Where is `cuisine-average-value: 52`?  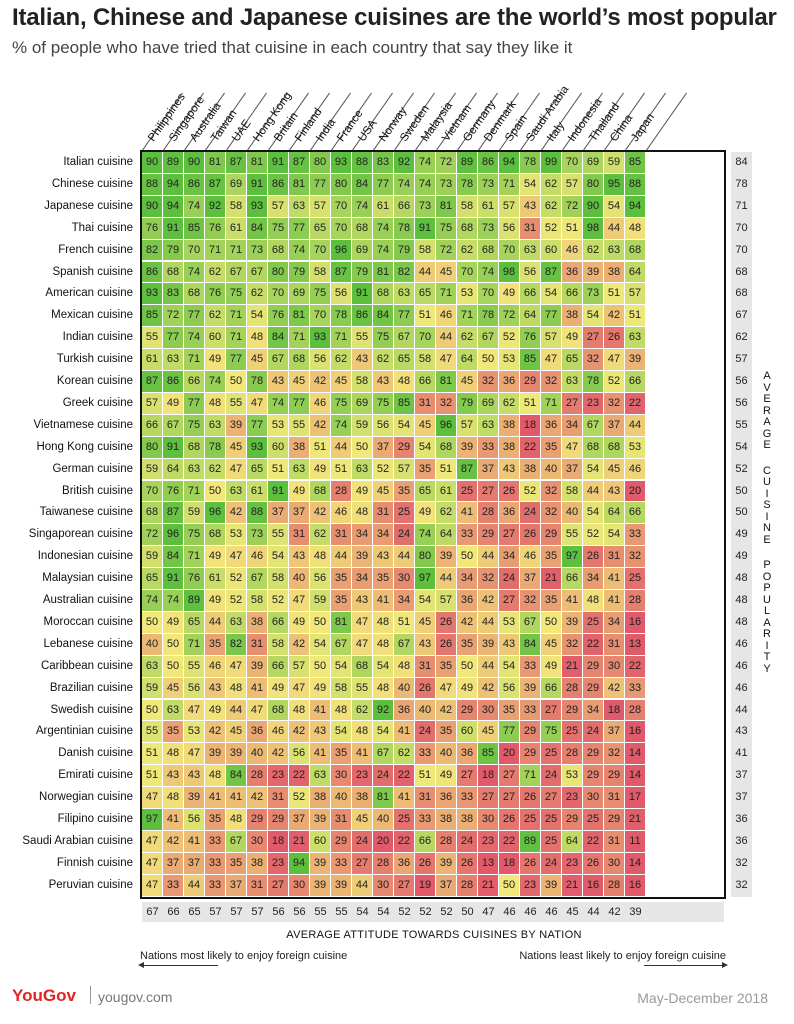 cuisine-average-value: 52 is located at coordinates (741, 468).